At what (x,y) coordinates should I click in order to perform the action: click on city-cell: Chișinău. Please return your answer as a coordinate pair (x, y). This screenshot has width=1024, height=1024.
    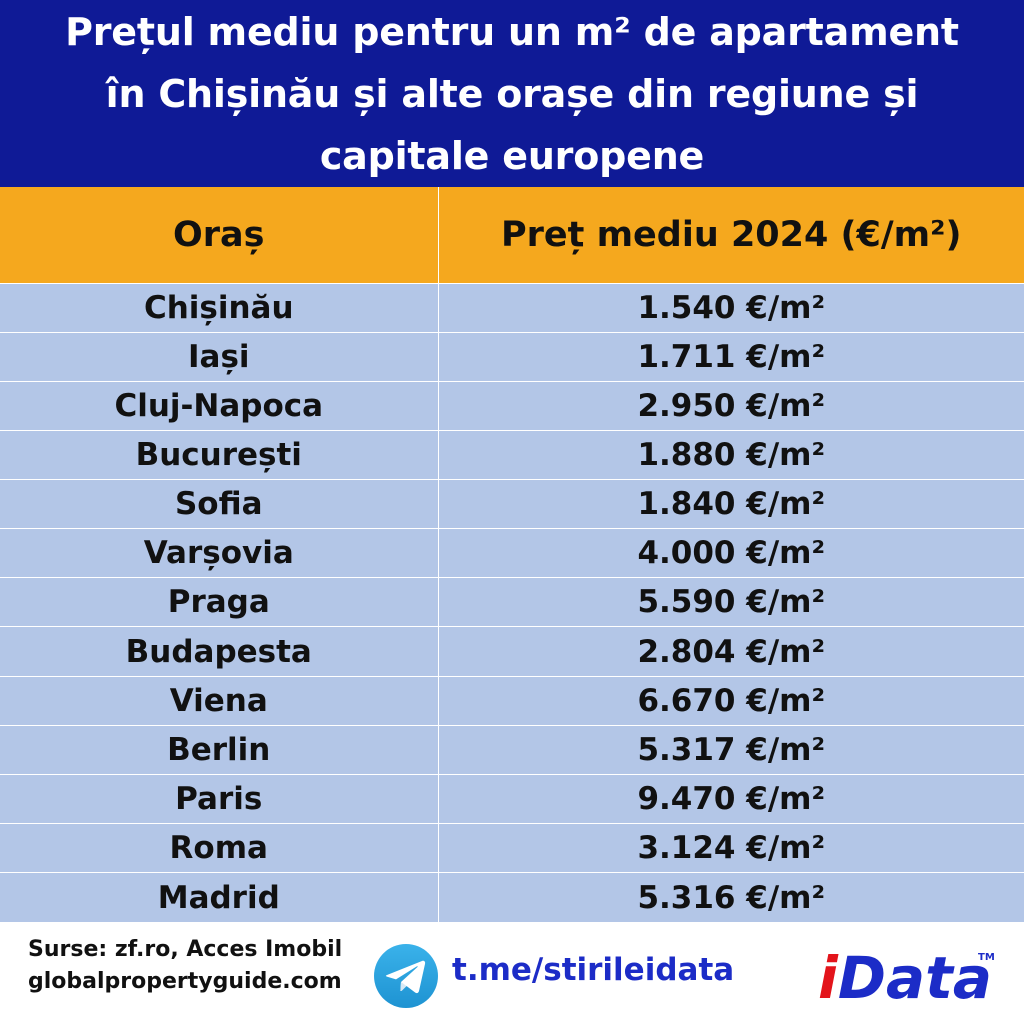
    Looking at the image, I should click on (219, 307).